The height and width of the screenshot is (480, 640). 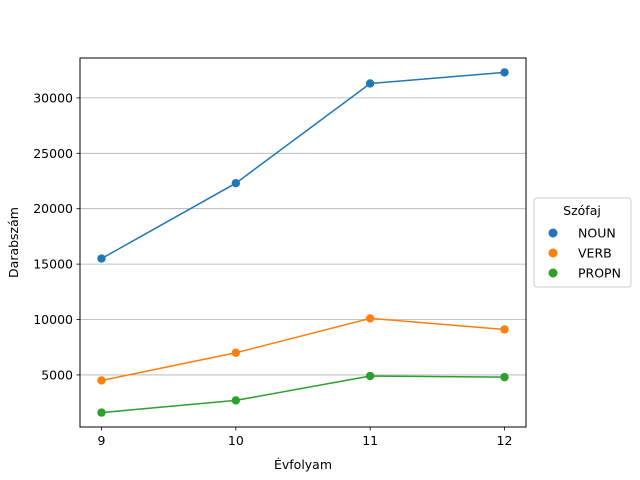 I want to click on legend-items: NOUN VERB PROPN, so click(x=584, y=253).